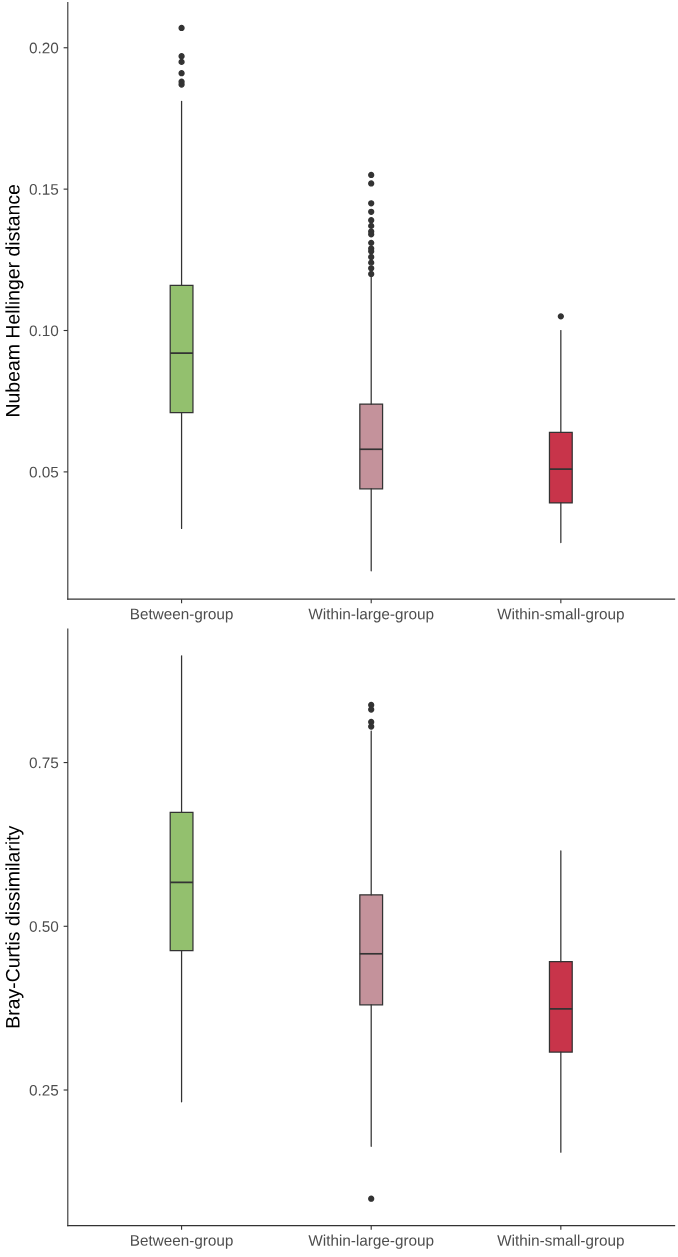  Describe the element at coordinates (44, 926) in the screenshot. I see `y-tick-label: 0.50` at that location.